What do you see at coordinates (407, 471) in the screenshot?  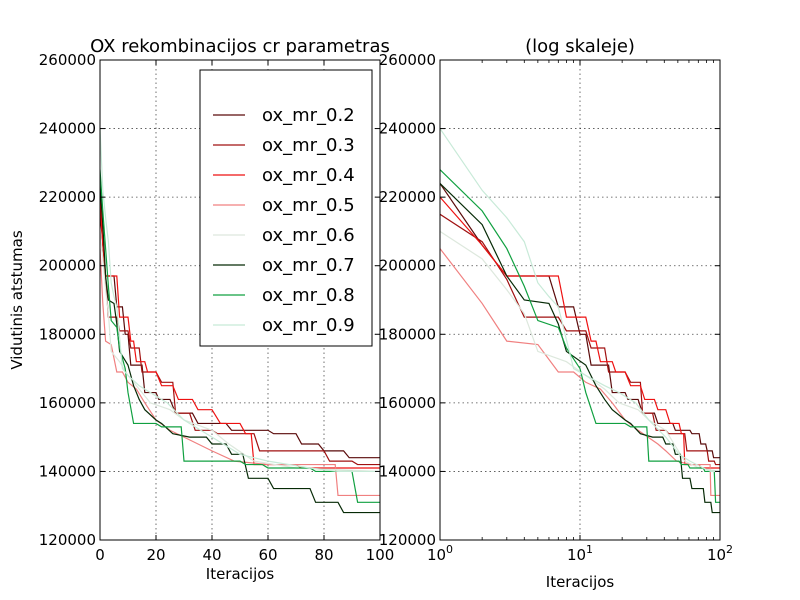 I see `right-y-tick-label: 140000` at bounding box center [407, 471].